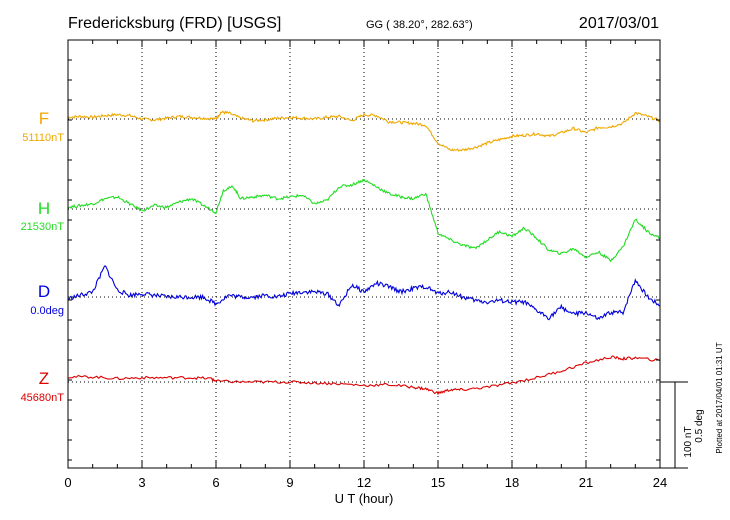  I want to click on coordinates-label: GG ( 38.20°, 282.63°), so click(419, 25).